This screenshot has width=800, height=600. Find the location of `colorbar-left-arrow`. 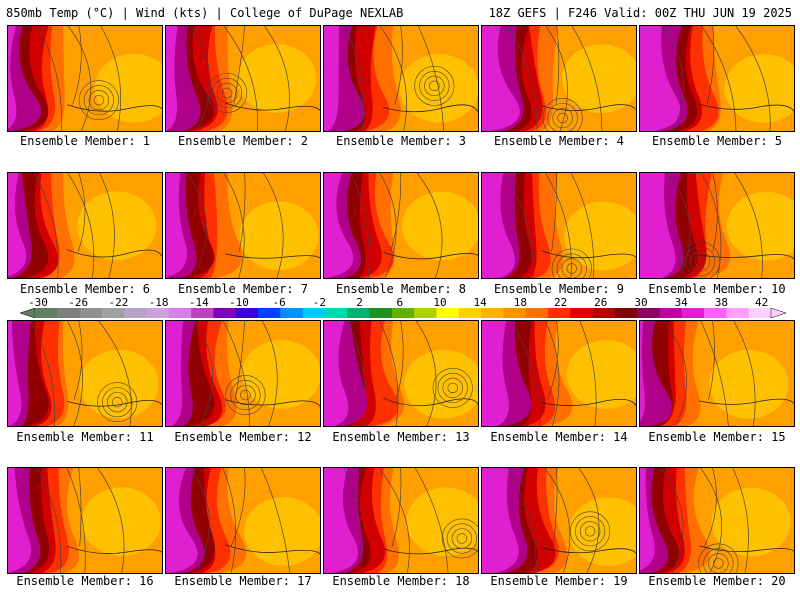

colorbar-left-arrow is located at coordinates (28, 313).